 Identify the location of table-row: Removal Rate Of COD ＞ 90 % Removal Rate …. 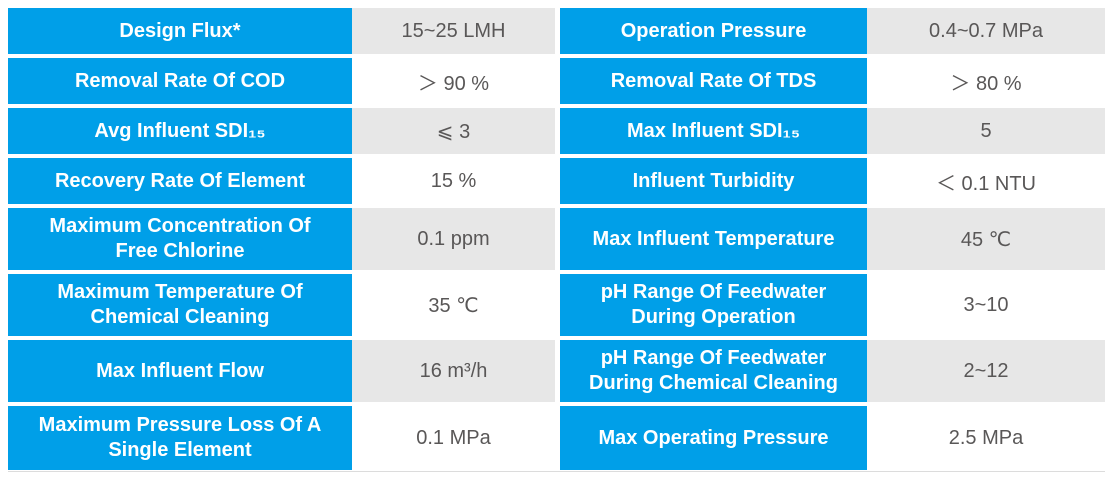
(556, 81).